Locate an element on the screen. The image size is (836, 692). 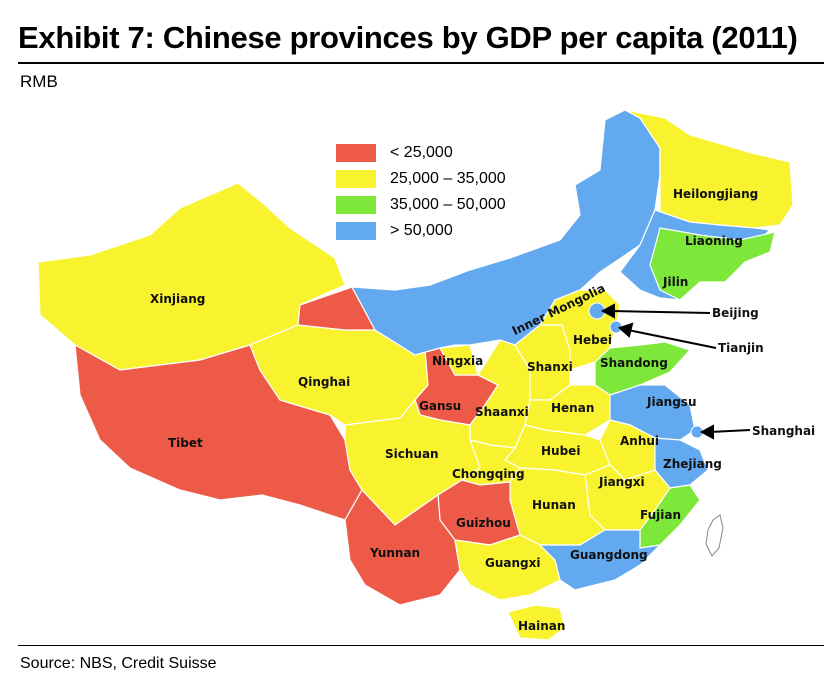
unit-label: RMB is located at coordinates (39, 81).